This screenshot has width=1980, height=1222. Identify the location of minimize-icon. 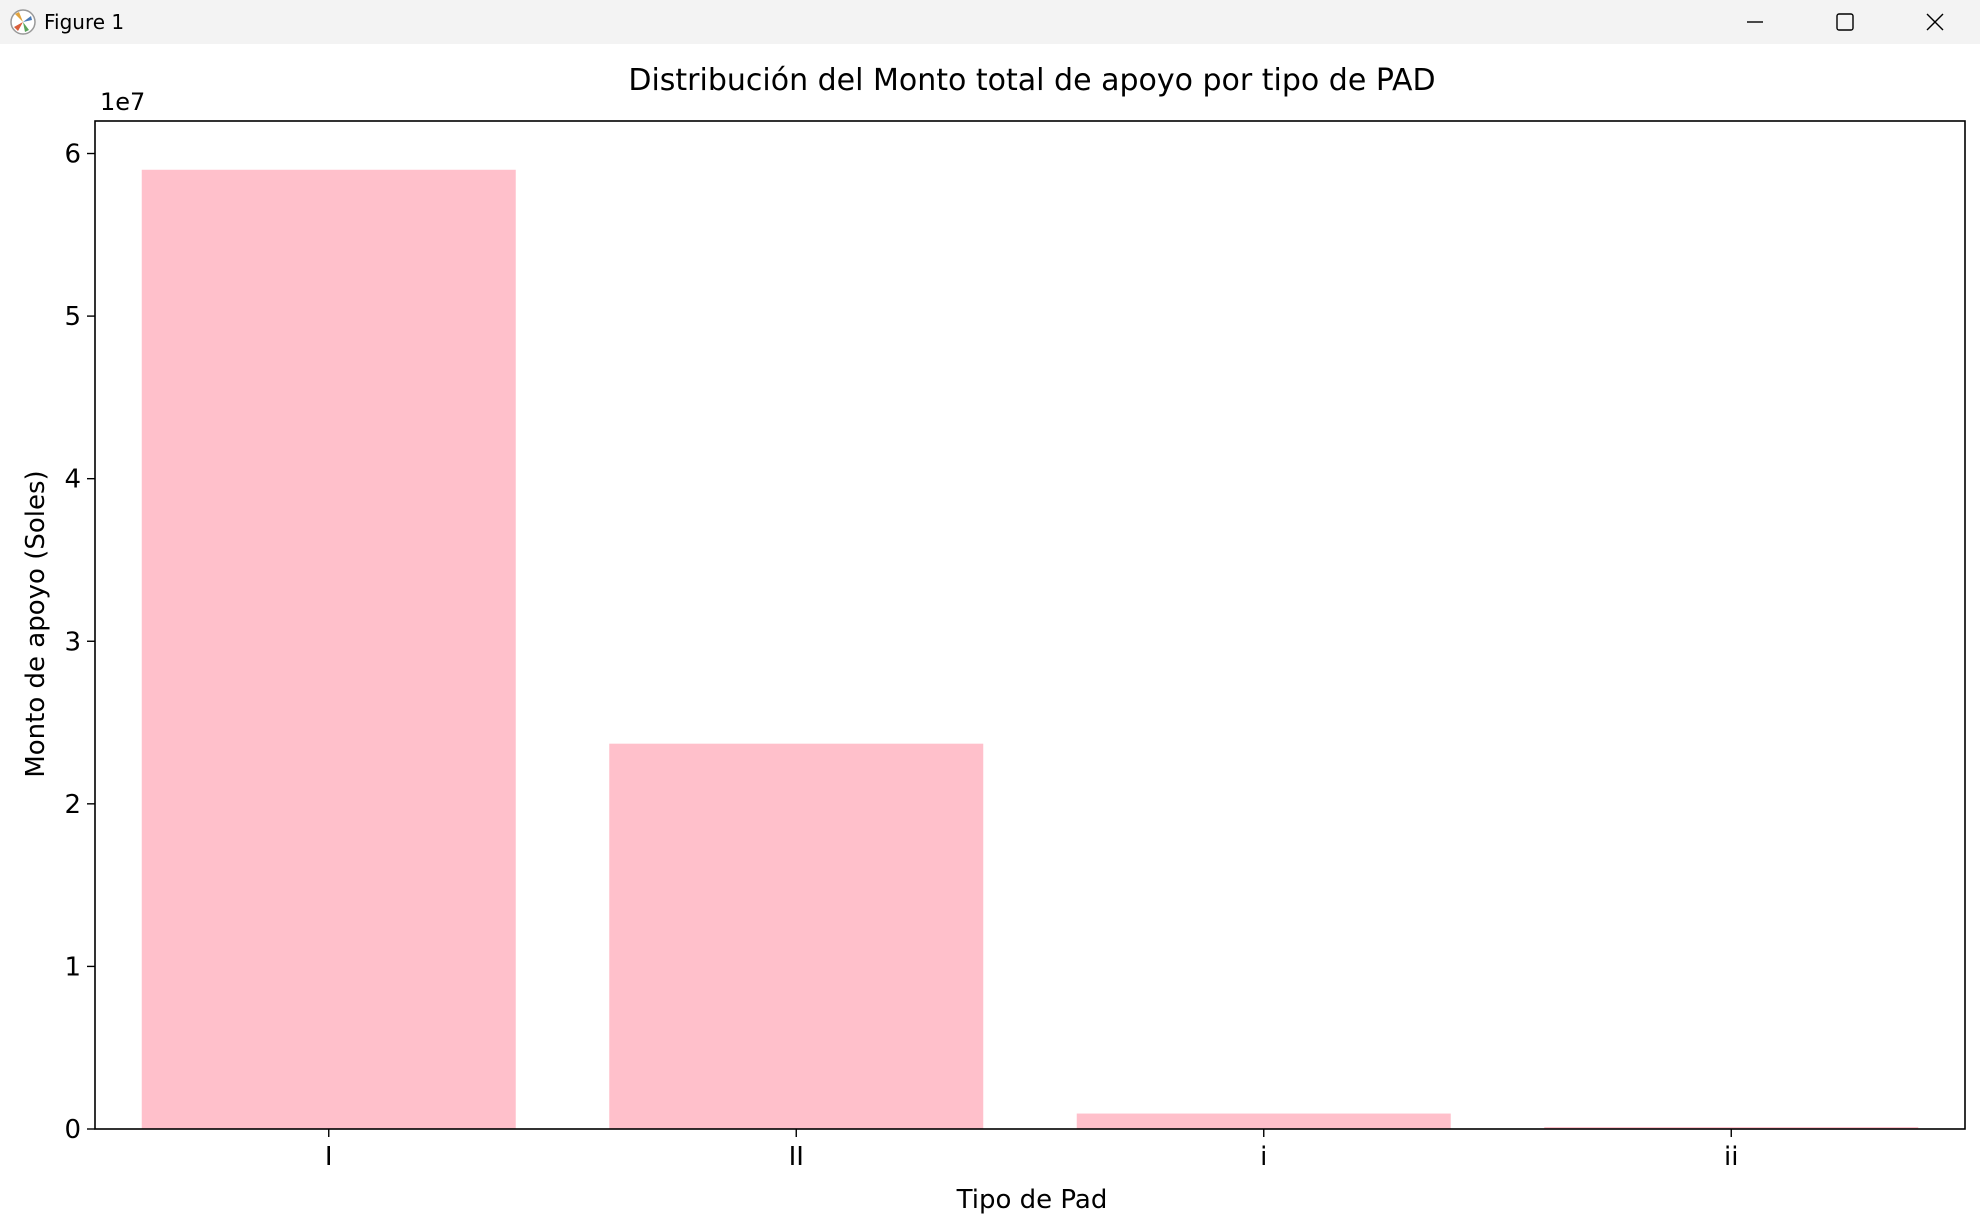
(1755, 22).